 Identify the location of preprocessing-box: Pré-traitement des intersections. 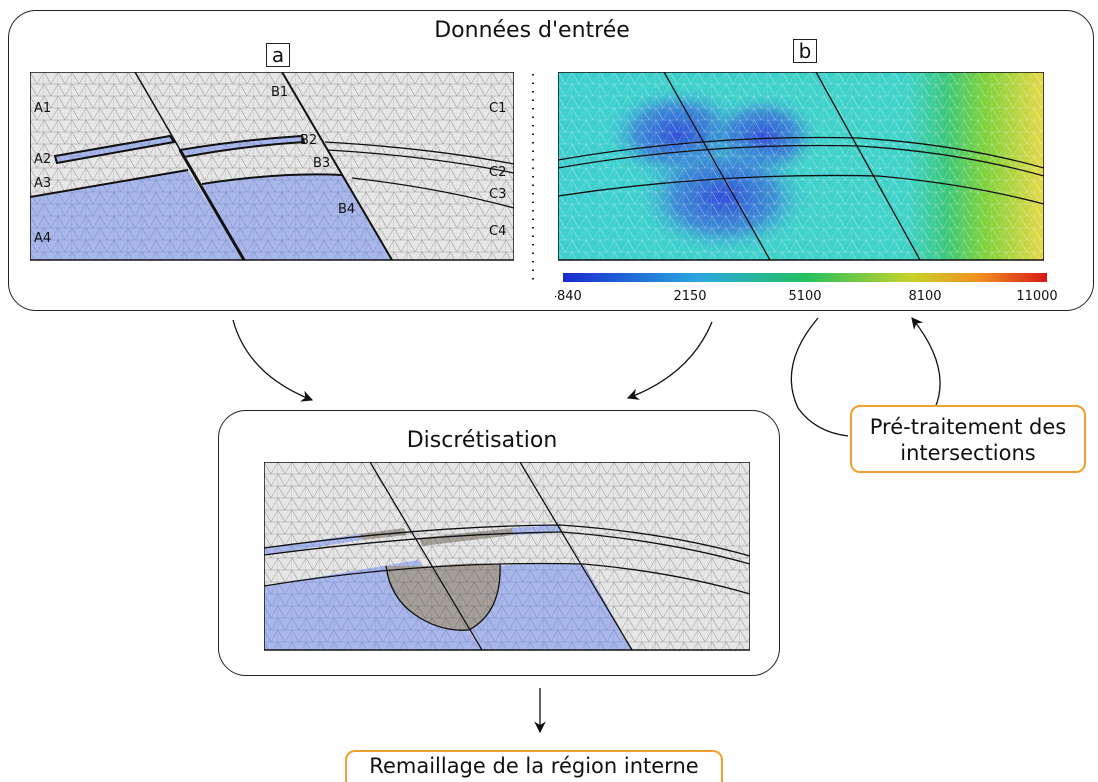
(968, 439).